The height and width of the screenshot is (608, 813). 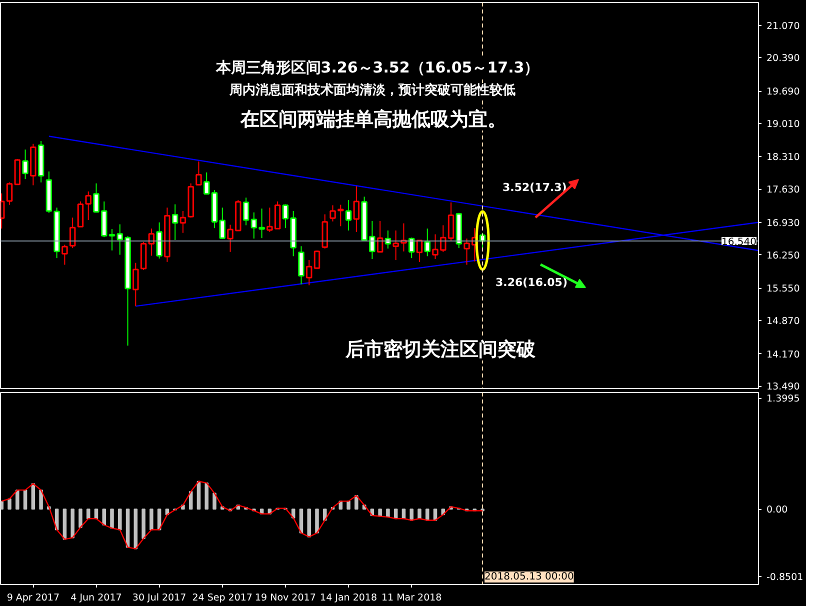 I want to click on x-tick-label: 30 Jul 2017, so click(x=159, y=598).